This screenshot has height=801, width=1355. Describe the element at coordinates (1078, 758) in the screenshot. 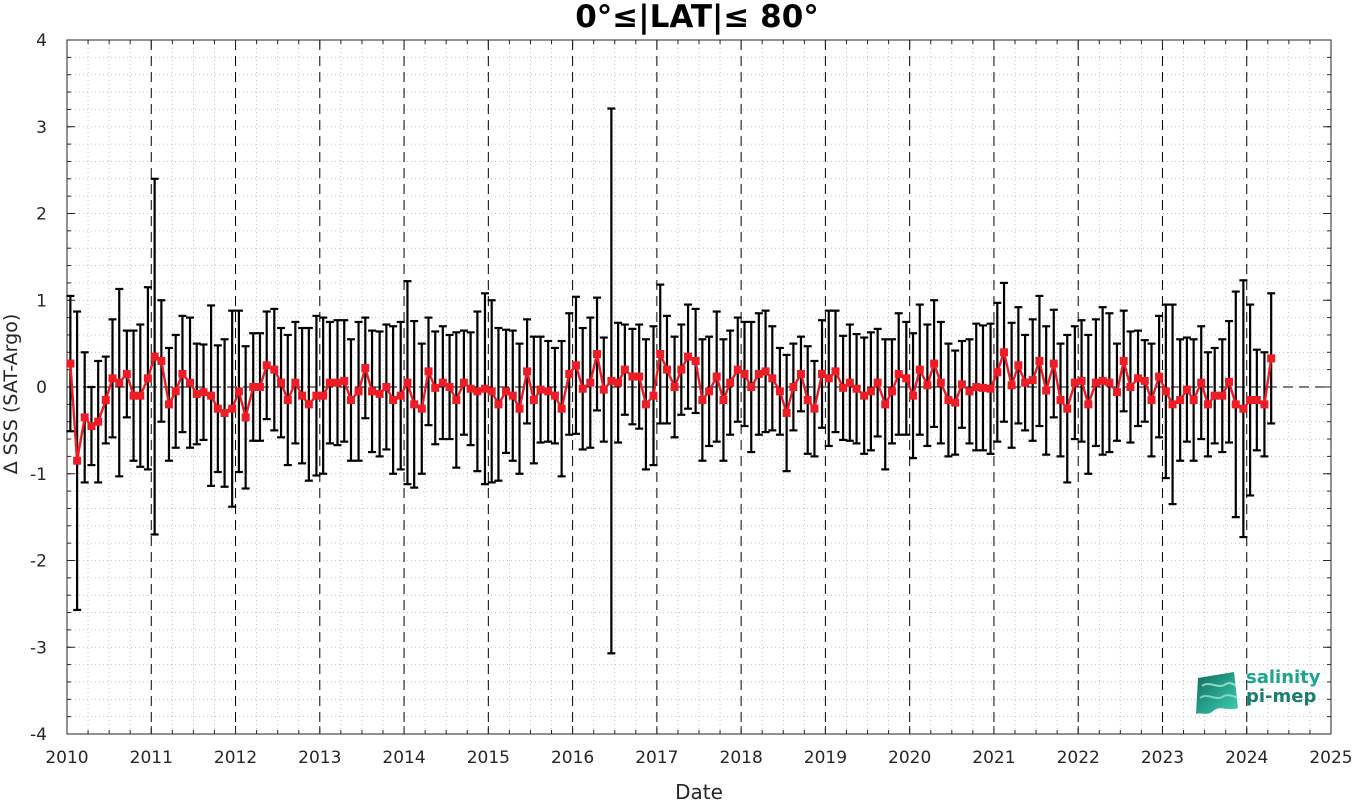

I see `x-tick-label: 2022` at that location.